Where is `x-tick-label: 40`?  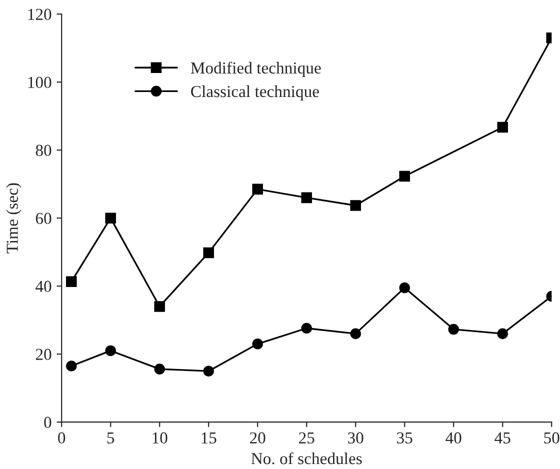
x-tick-label: 40 is located at coordinates (454, 438).